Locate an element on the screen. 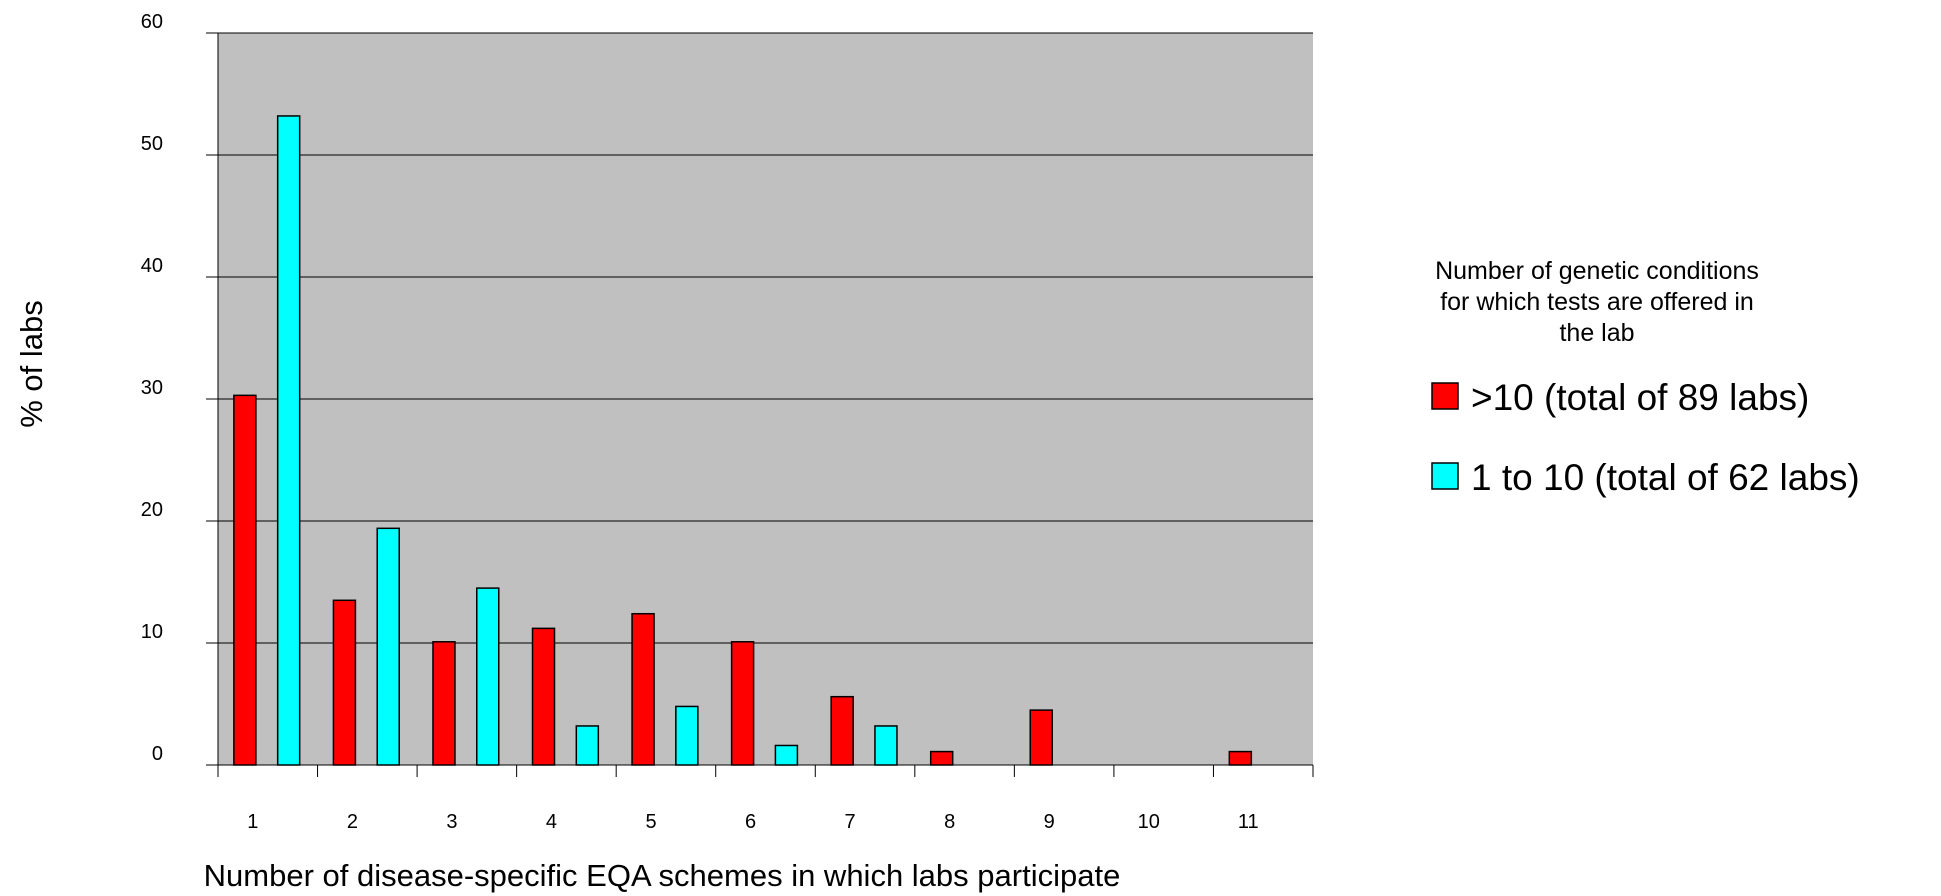 This screenshot has width=1941, height=896. legend-title-line-1: Number of genetic conditions is located at coordinates (1597, 271).